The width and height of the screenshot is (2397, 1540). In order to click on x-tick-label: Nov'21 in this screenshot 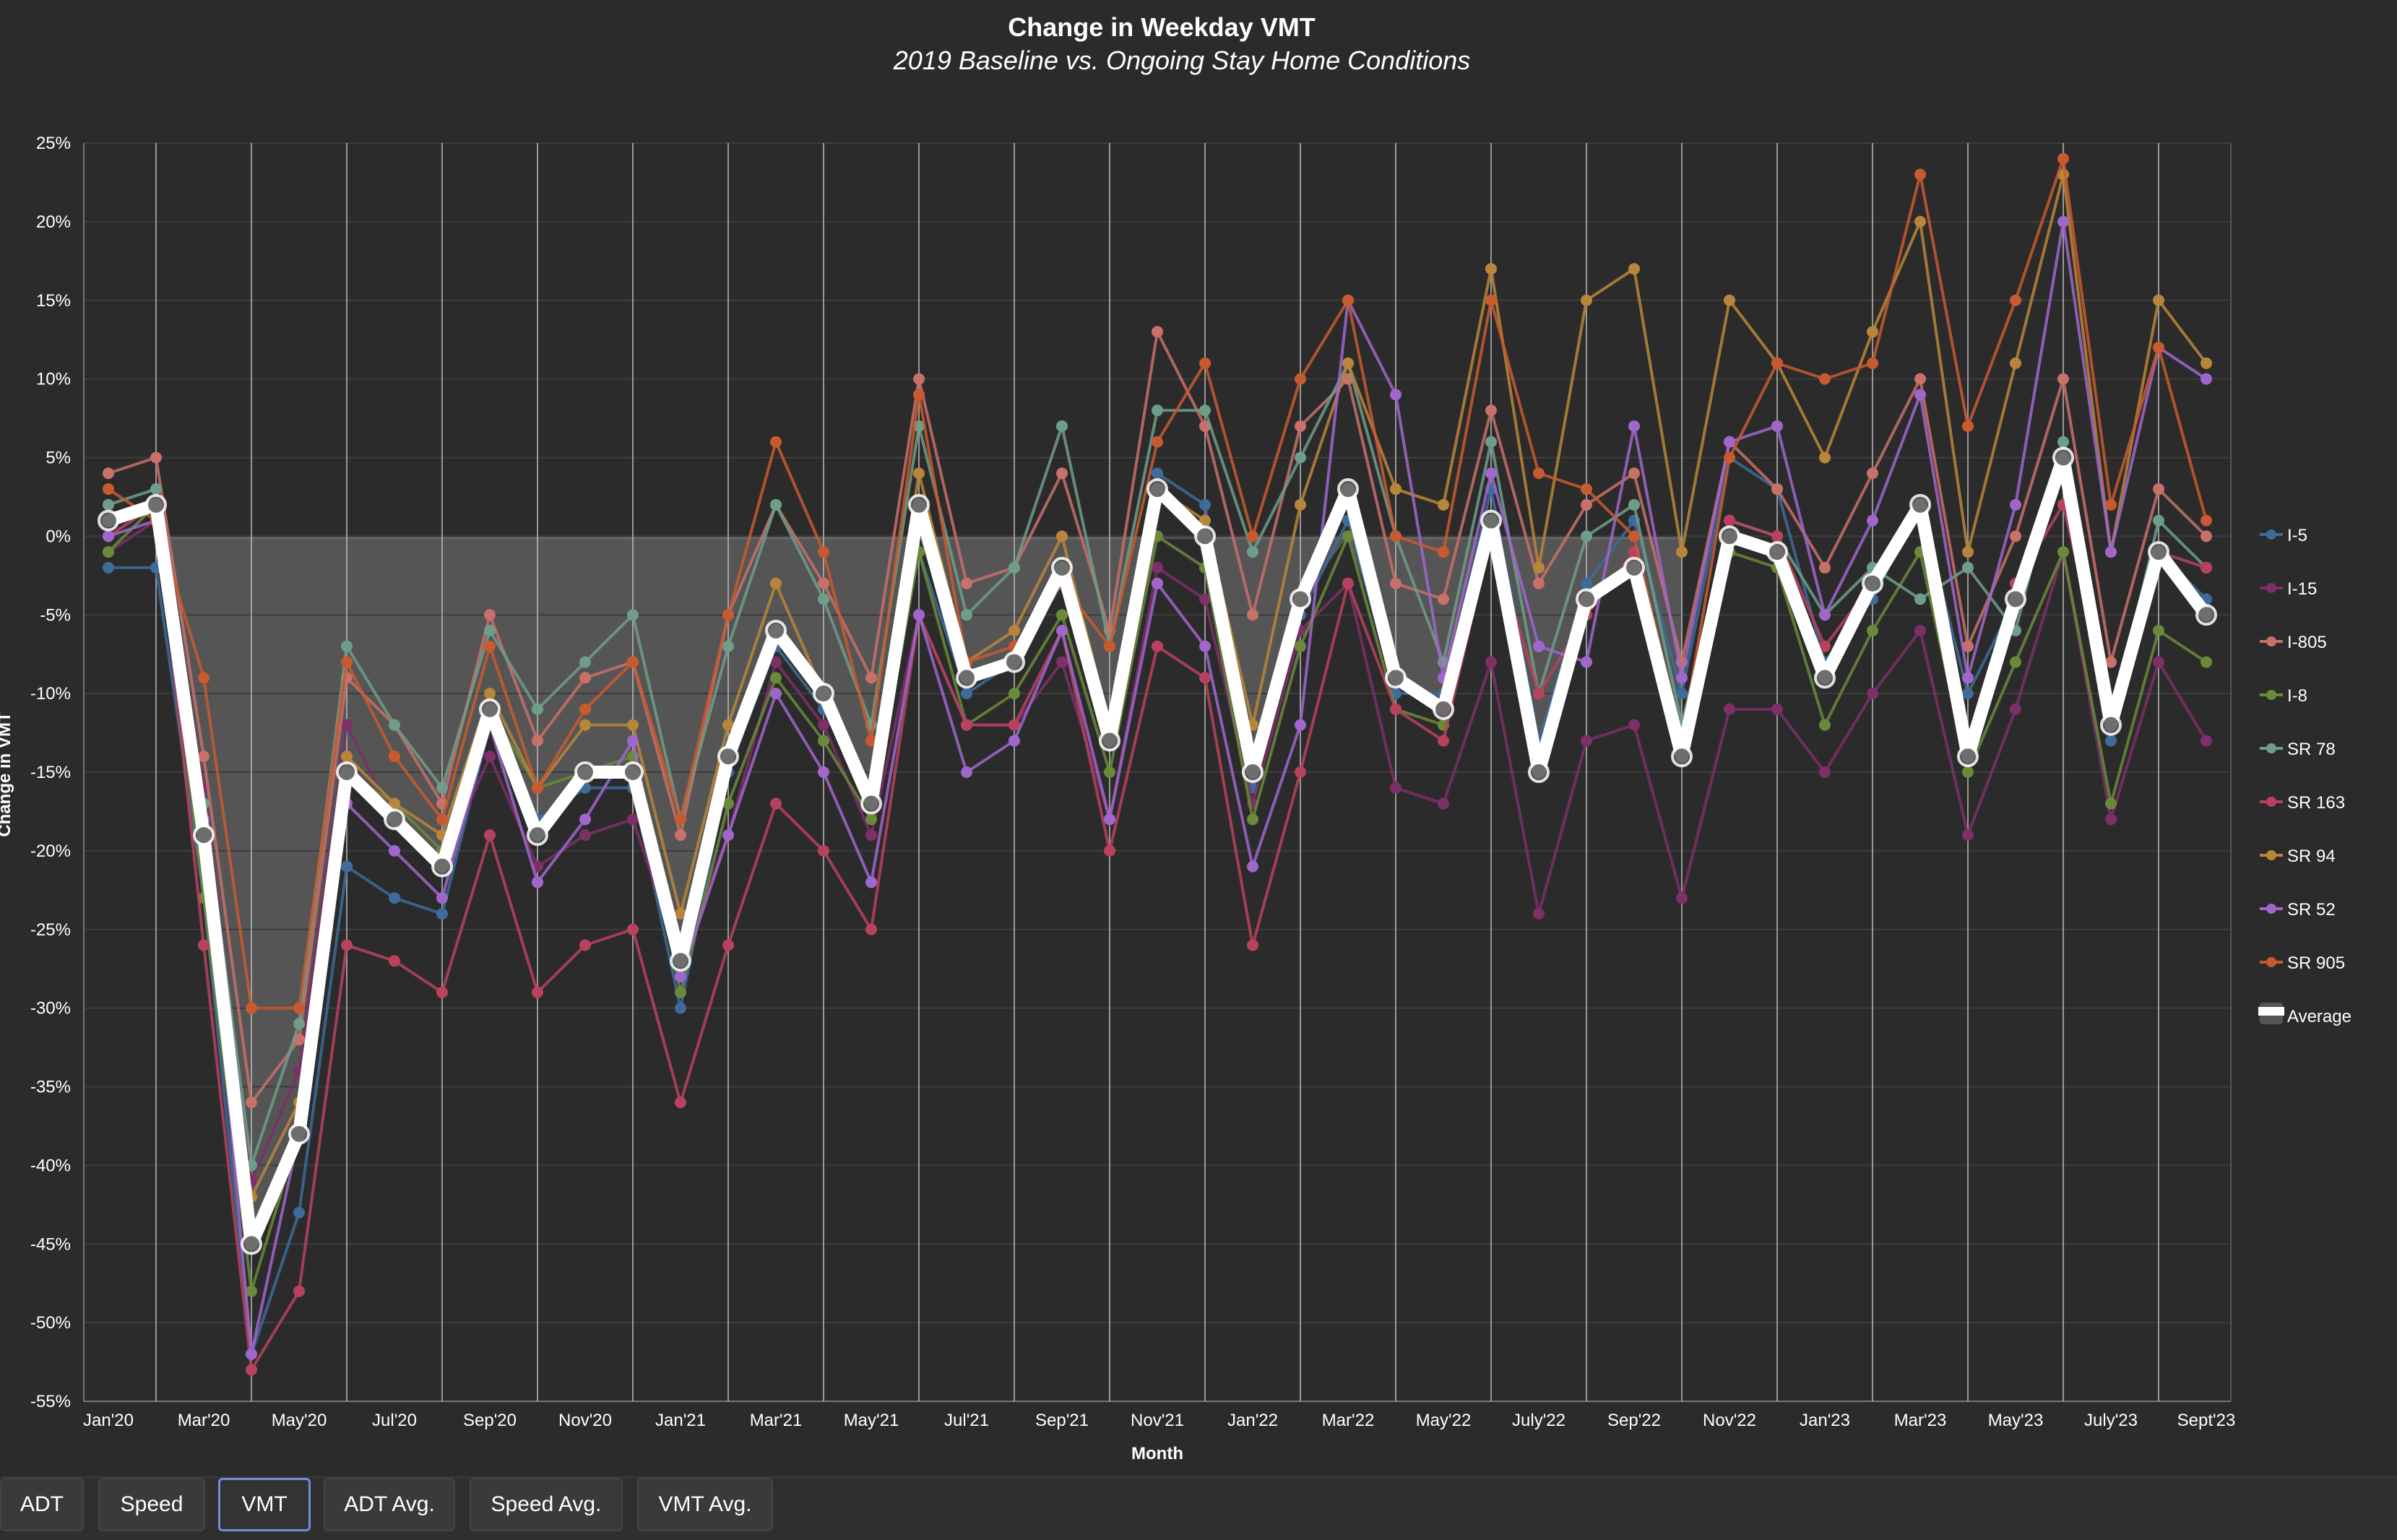, I will do `click(1157, 1420)`.